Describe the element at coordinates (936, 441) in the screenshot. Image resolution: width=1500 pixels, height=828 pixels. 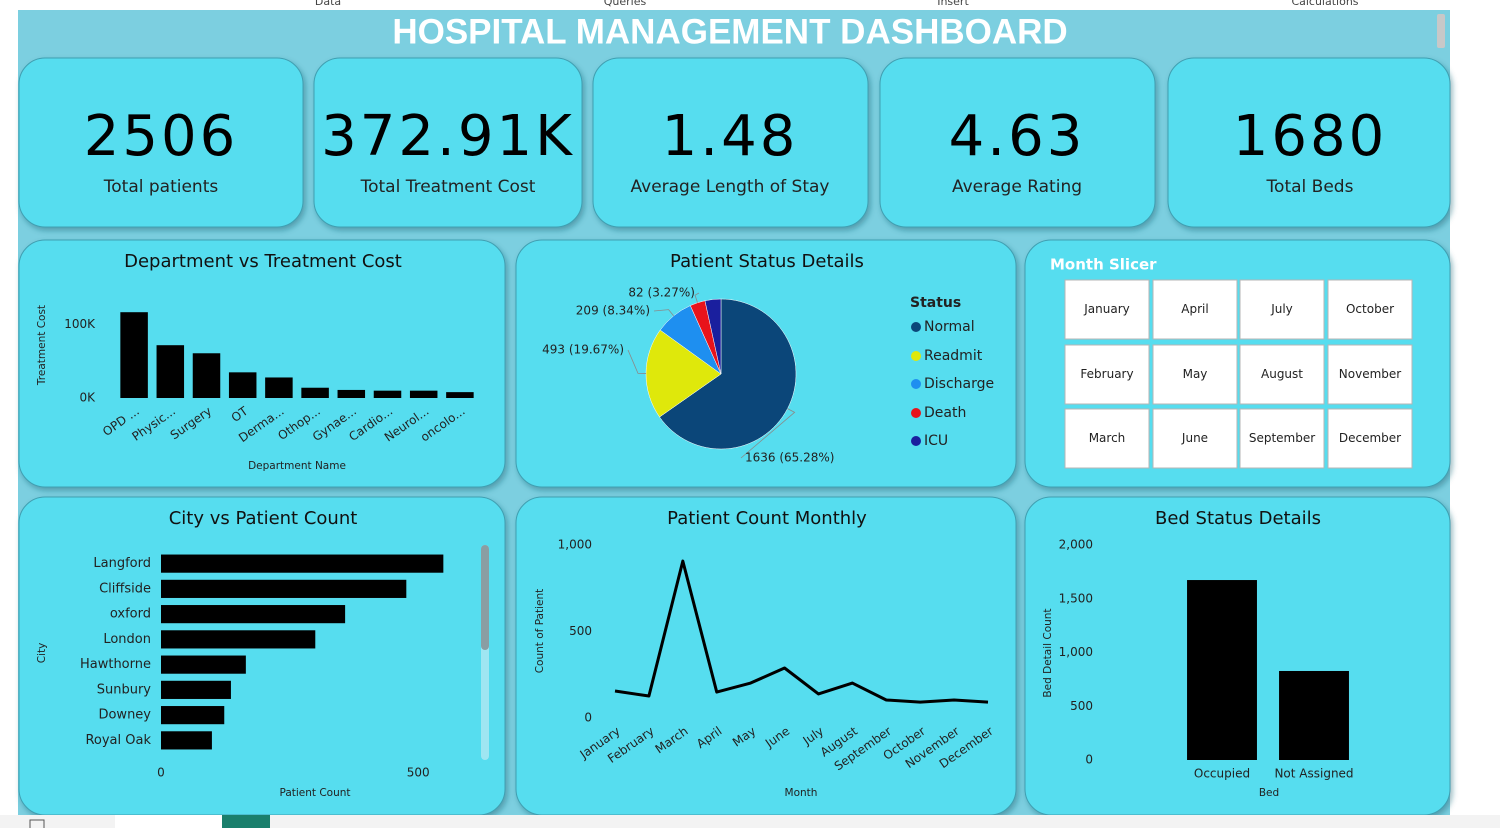
I see `legend-label: ICU` at that location.